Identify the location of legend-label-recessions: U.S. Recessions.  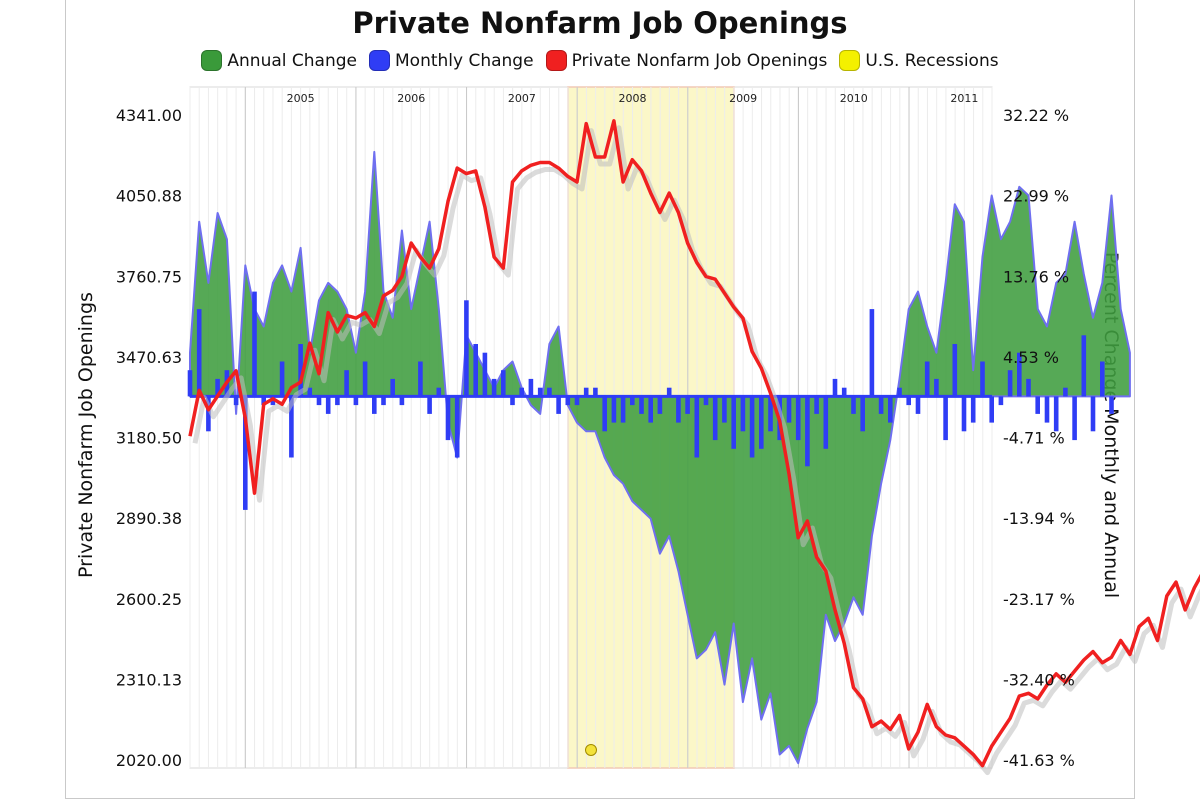
(932, 60).